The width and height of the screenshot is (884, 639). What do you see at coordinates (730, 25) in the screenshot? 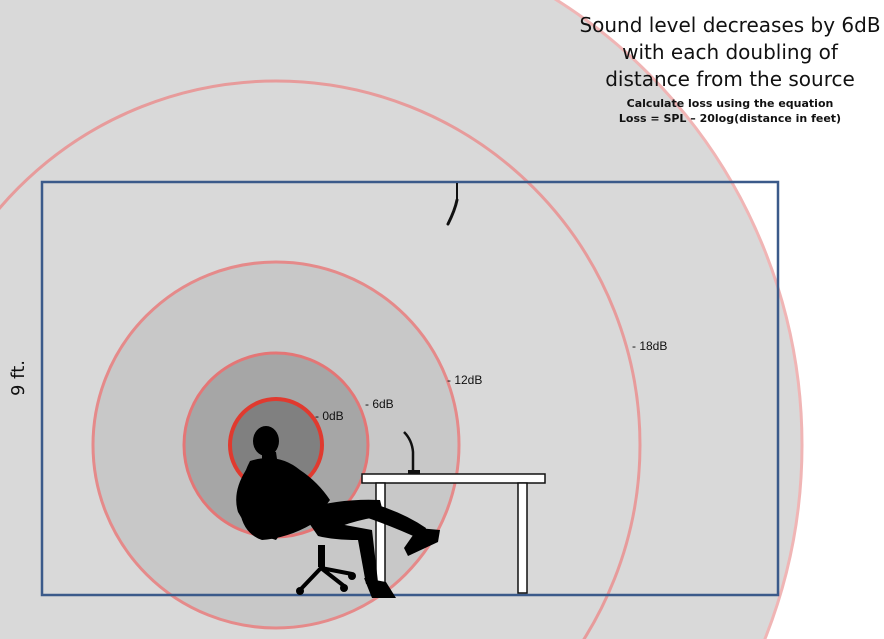
I see `heading-line-1: Sound level decreases by 6dB` at bounding box center [730, 25].